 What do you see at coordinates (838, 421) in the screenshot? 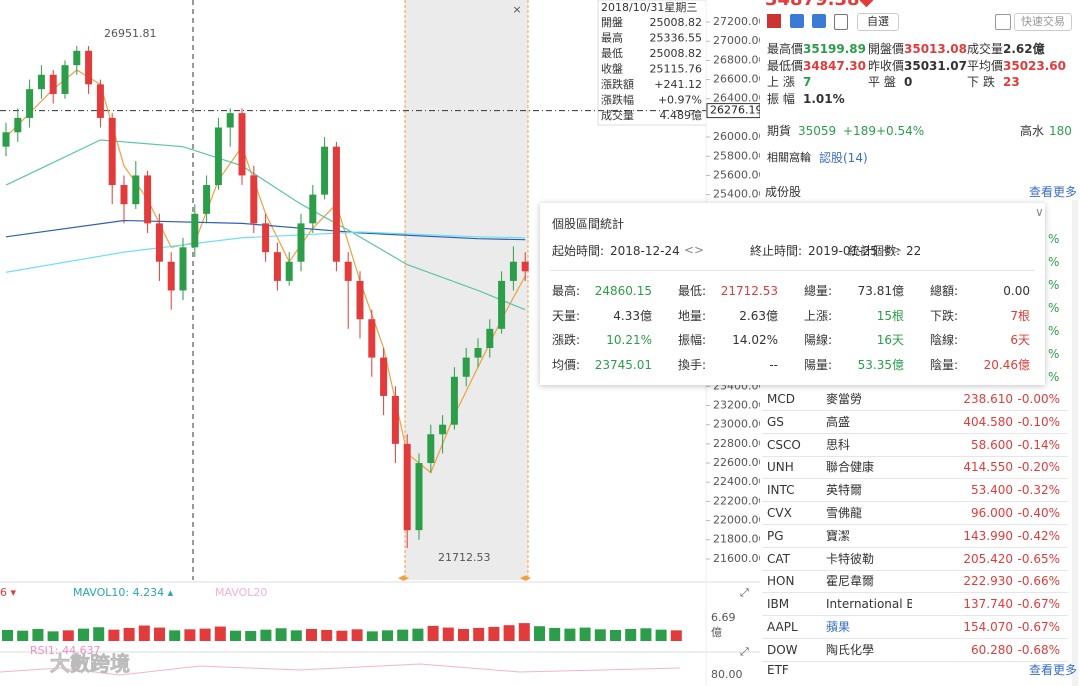
I see `stock-name: 高盛` at bounding box center [838, 421].